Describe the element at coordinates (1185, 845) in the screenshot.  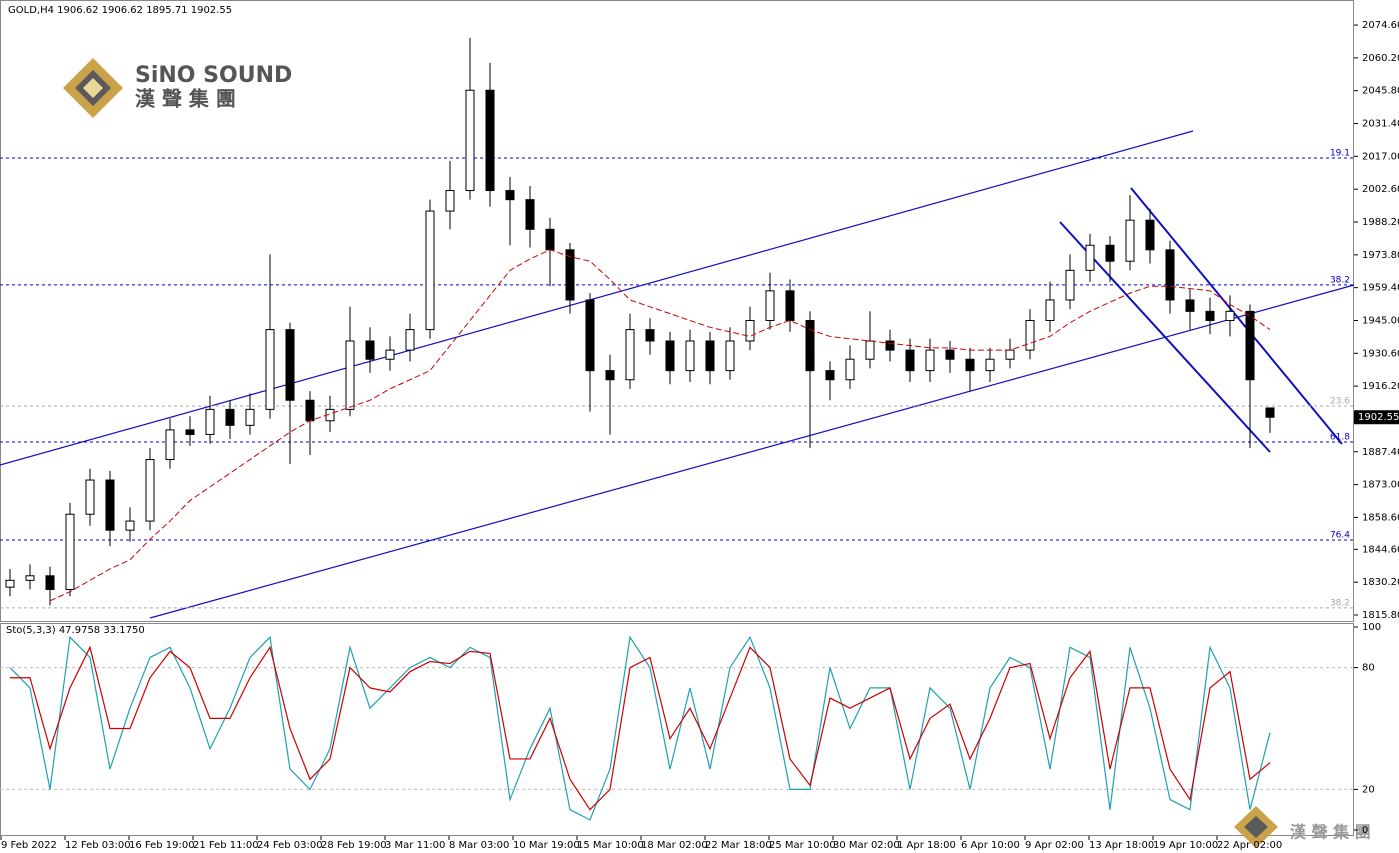
I see `x-tick-label: 19 Apr 10:00` at that location.